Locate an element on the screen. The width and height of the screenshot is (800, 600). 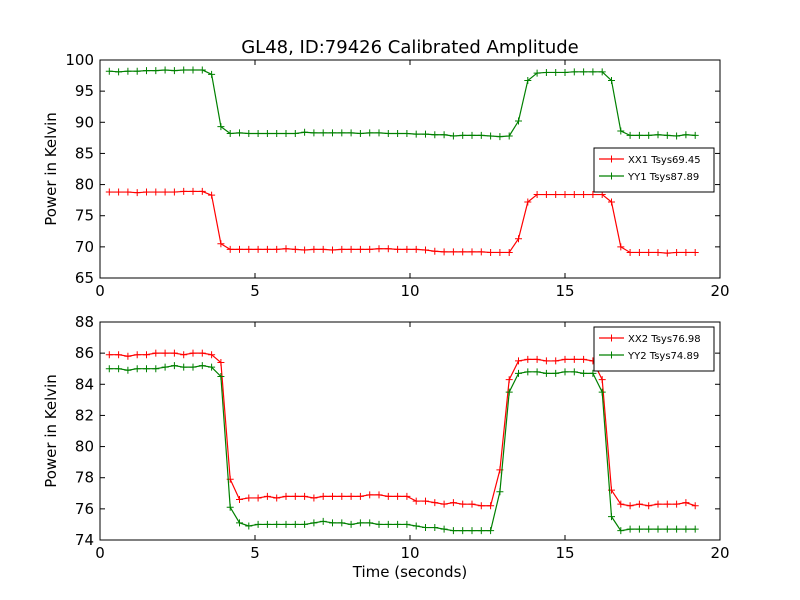
y-tick-label: 80 is located at coordinates (84, 185).